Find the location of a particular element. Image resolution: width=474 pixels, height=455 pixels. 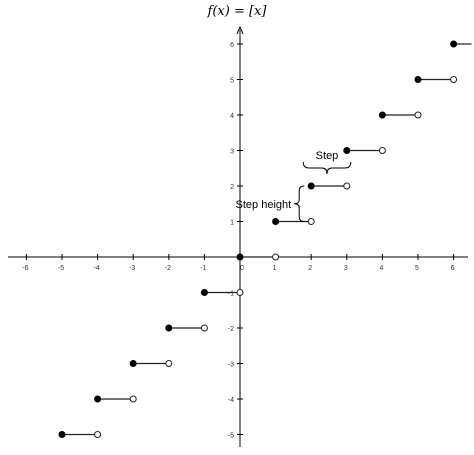

y-tick-label: 6 is located at coordinates (232, 45).